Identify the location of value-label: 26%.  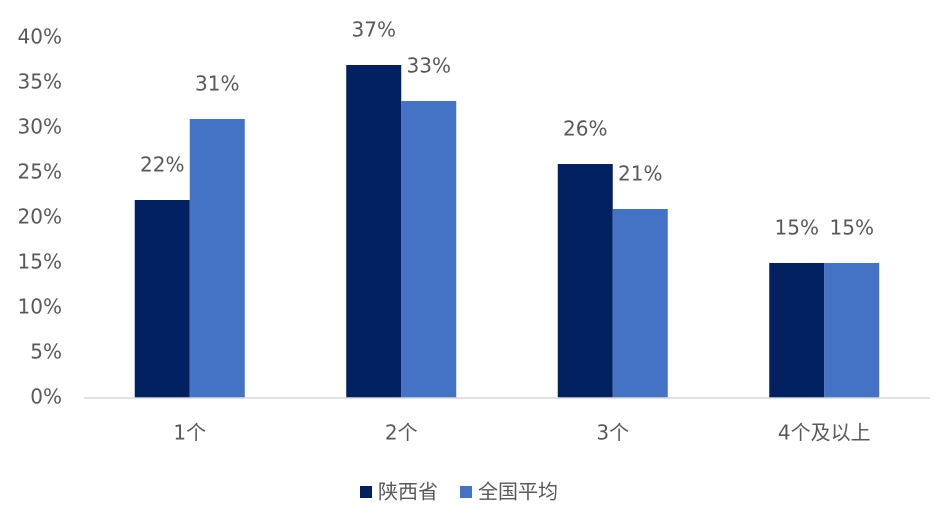
(585, 129).